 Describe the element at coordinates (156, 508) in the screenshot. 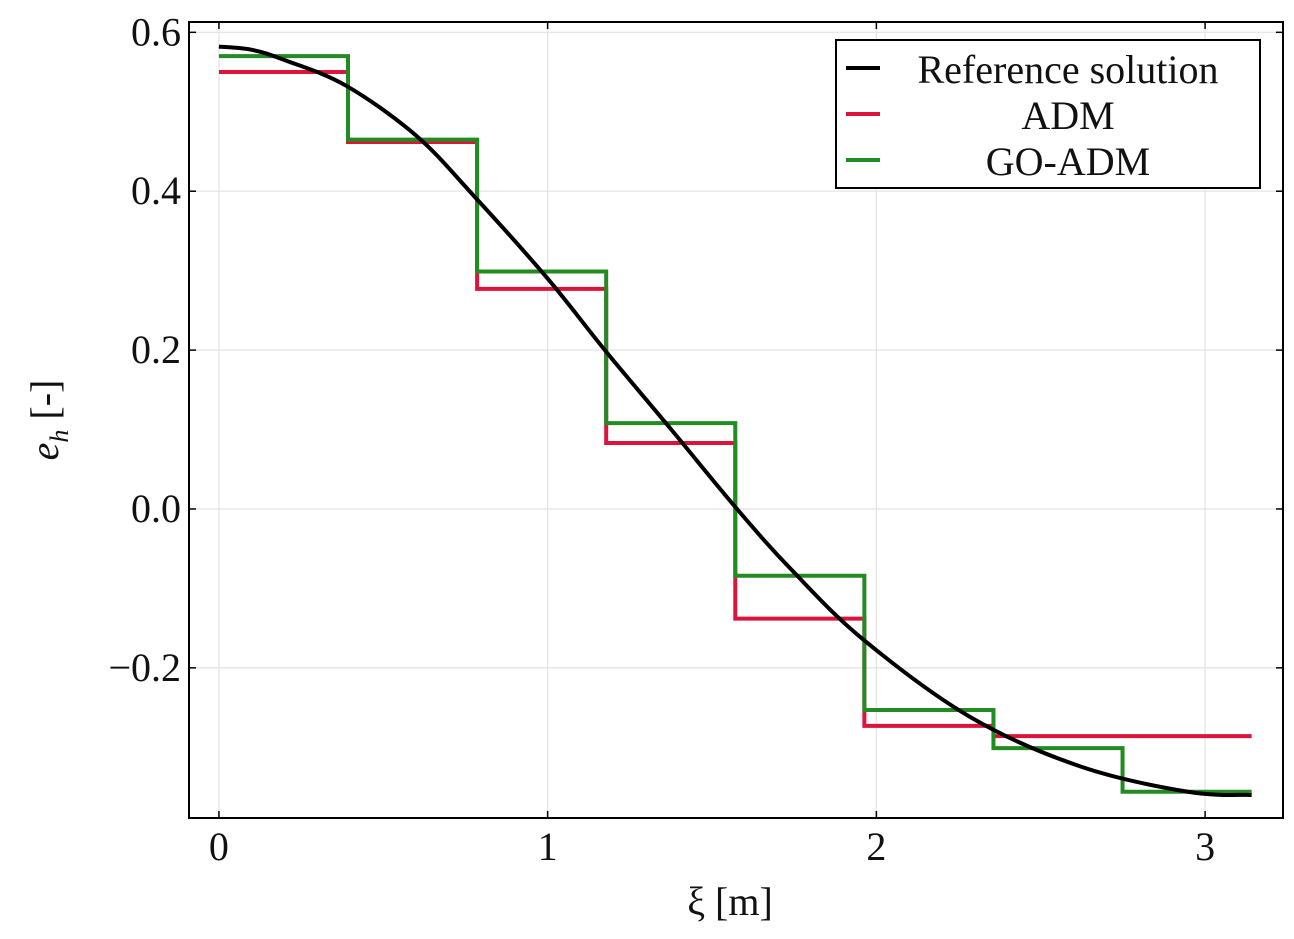

I see `y-tick-label: 0.0` at that location.